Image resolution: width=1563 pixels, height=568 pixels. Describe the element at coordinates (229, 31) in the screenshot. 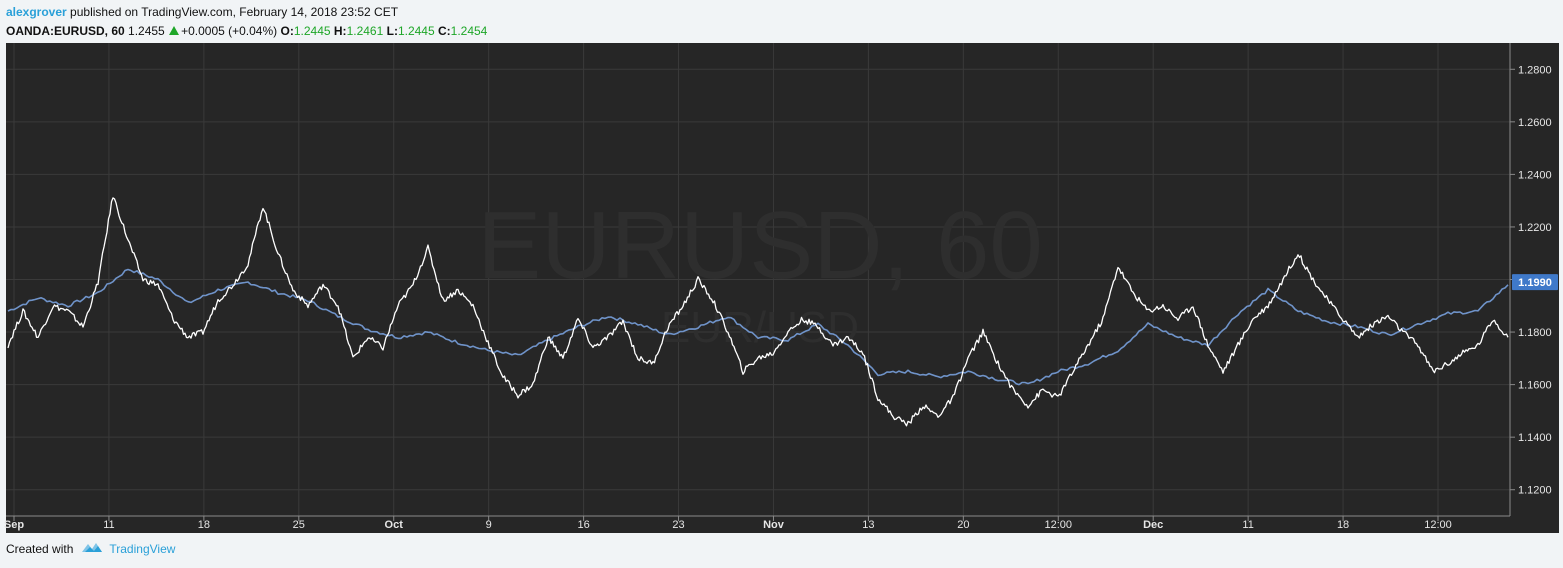

I see `change-value: +0.0005 (+0.04%)` at that location.